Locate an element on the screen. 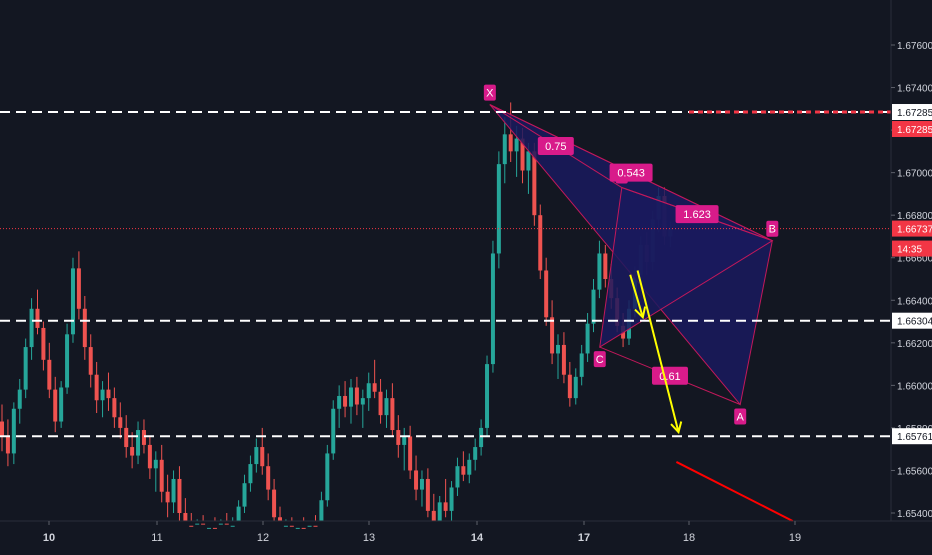 The height and width of the screenshot is (555, 932). time-tick-label: 18 is located at coordinates (689, 538).